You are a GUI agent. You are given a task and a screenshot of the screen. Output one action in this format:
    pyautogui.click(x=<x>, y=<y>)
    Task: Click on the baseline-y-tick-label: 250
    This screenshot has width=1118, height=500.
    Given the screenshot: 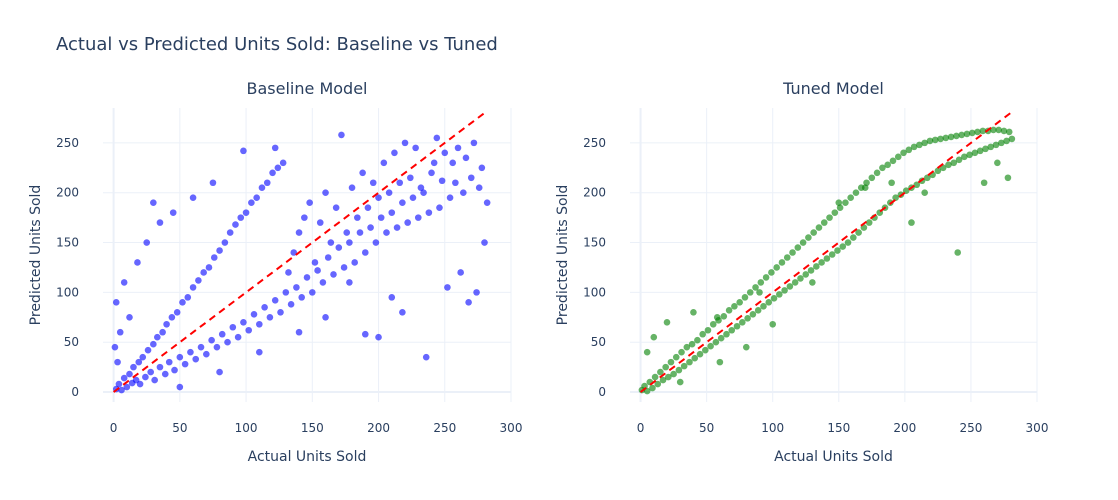 What is the action you would take?
    pyautogui.click(x=67, y=143)
    